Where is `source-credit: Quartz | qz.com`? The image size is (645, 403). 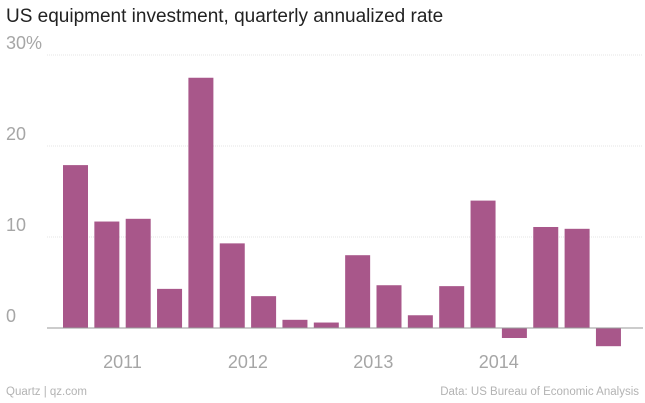 source-credit: Quartz | qz.com is located at coordinates (46, 392).